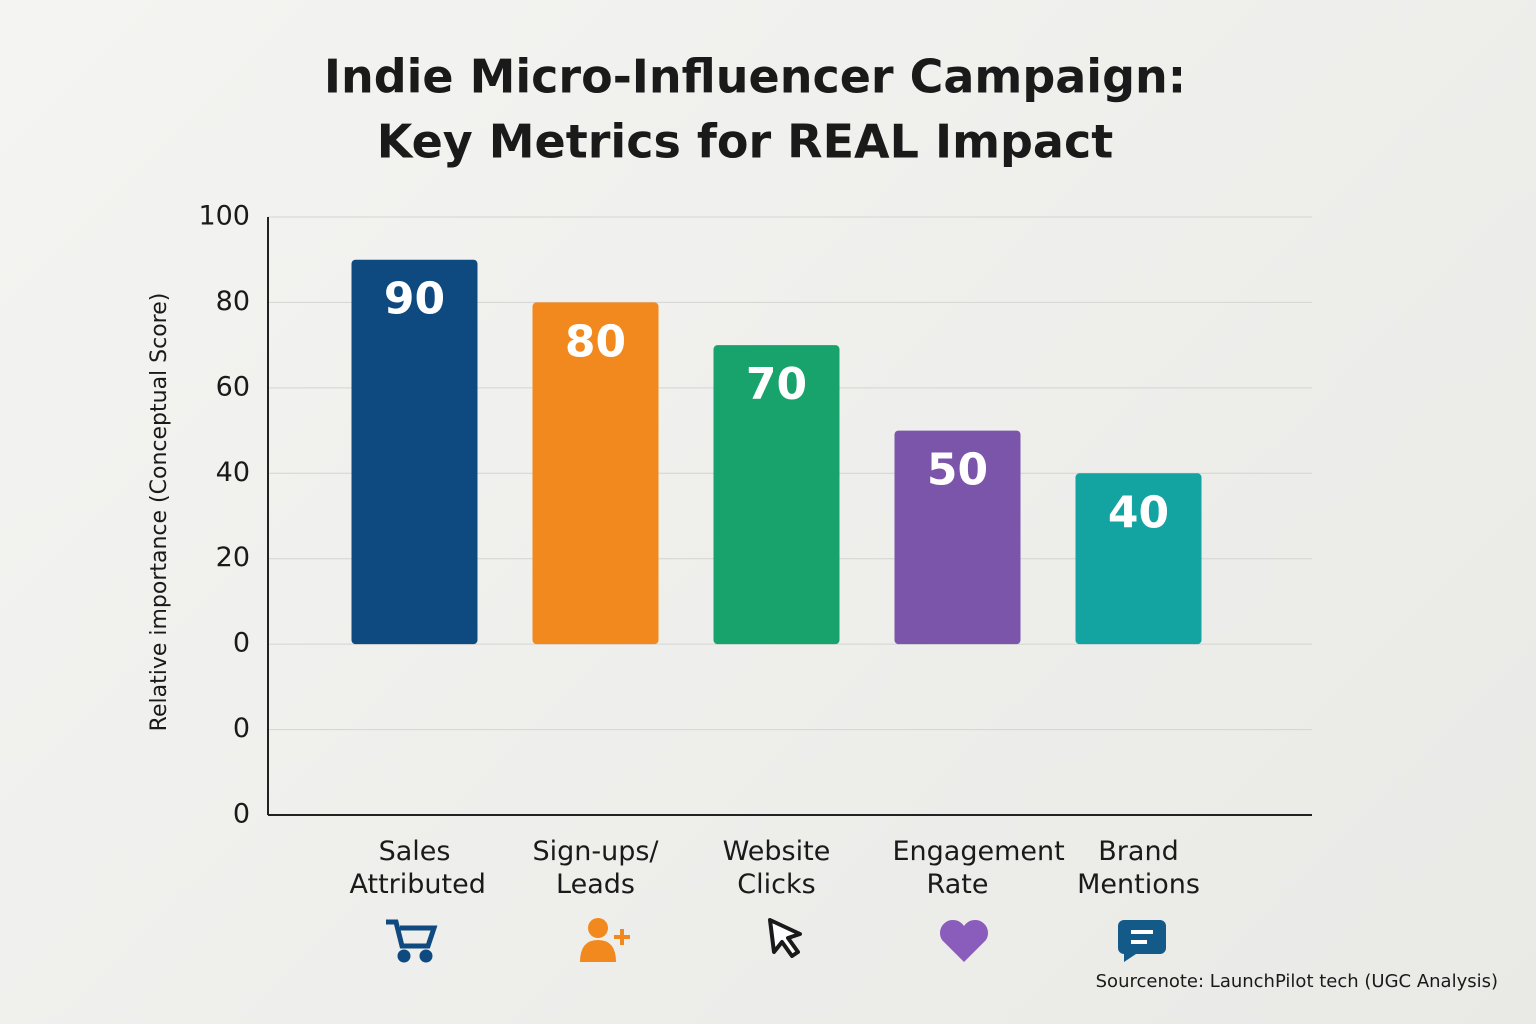 The width and height of the screenshot is (1536, 1024). I want to click on value-label: 80, so click(595, 341).